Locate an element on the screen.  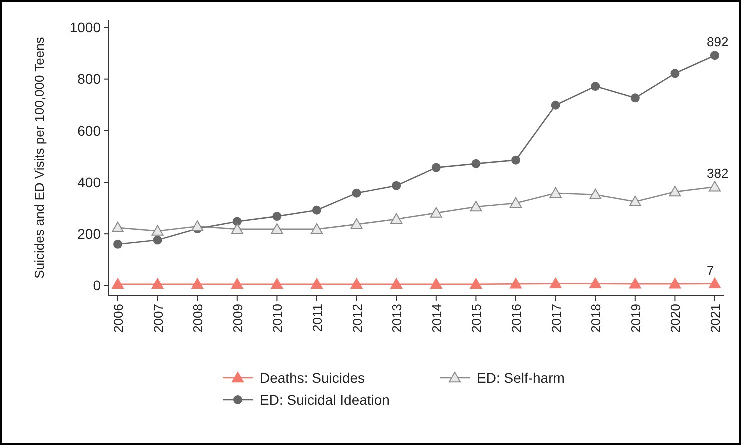
x-tick-label: 2007 is located at coordinates (158, 318).